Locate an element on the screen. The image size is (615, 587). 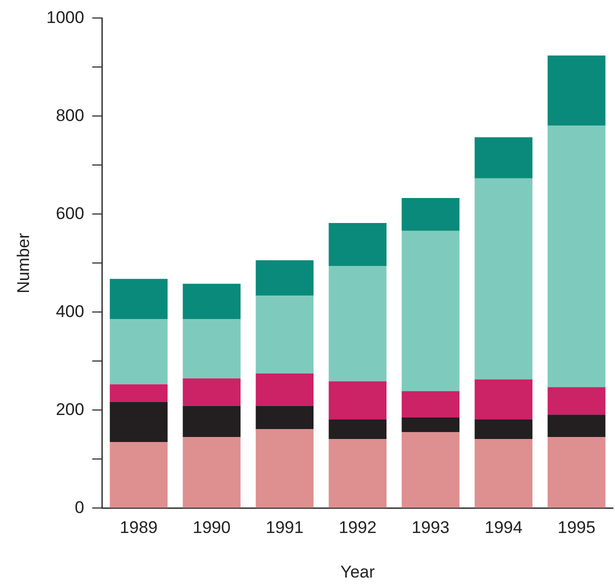
y-tick-label: 200 is located at coordinates (70, 409).